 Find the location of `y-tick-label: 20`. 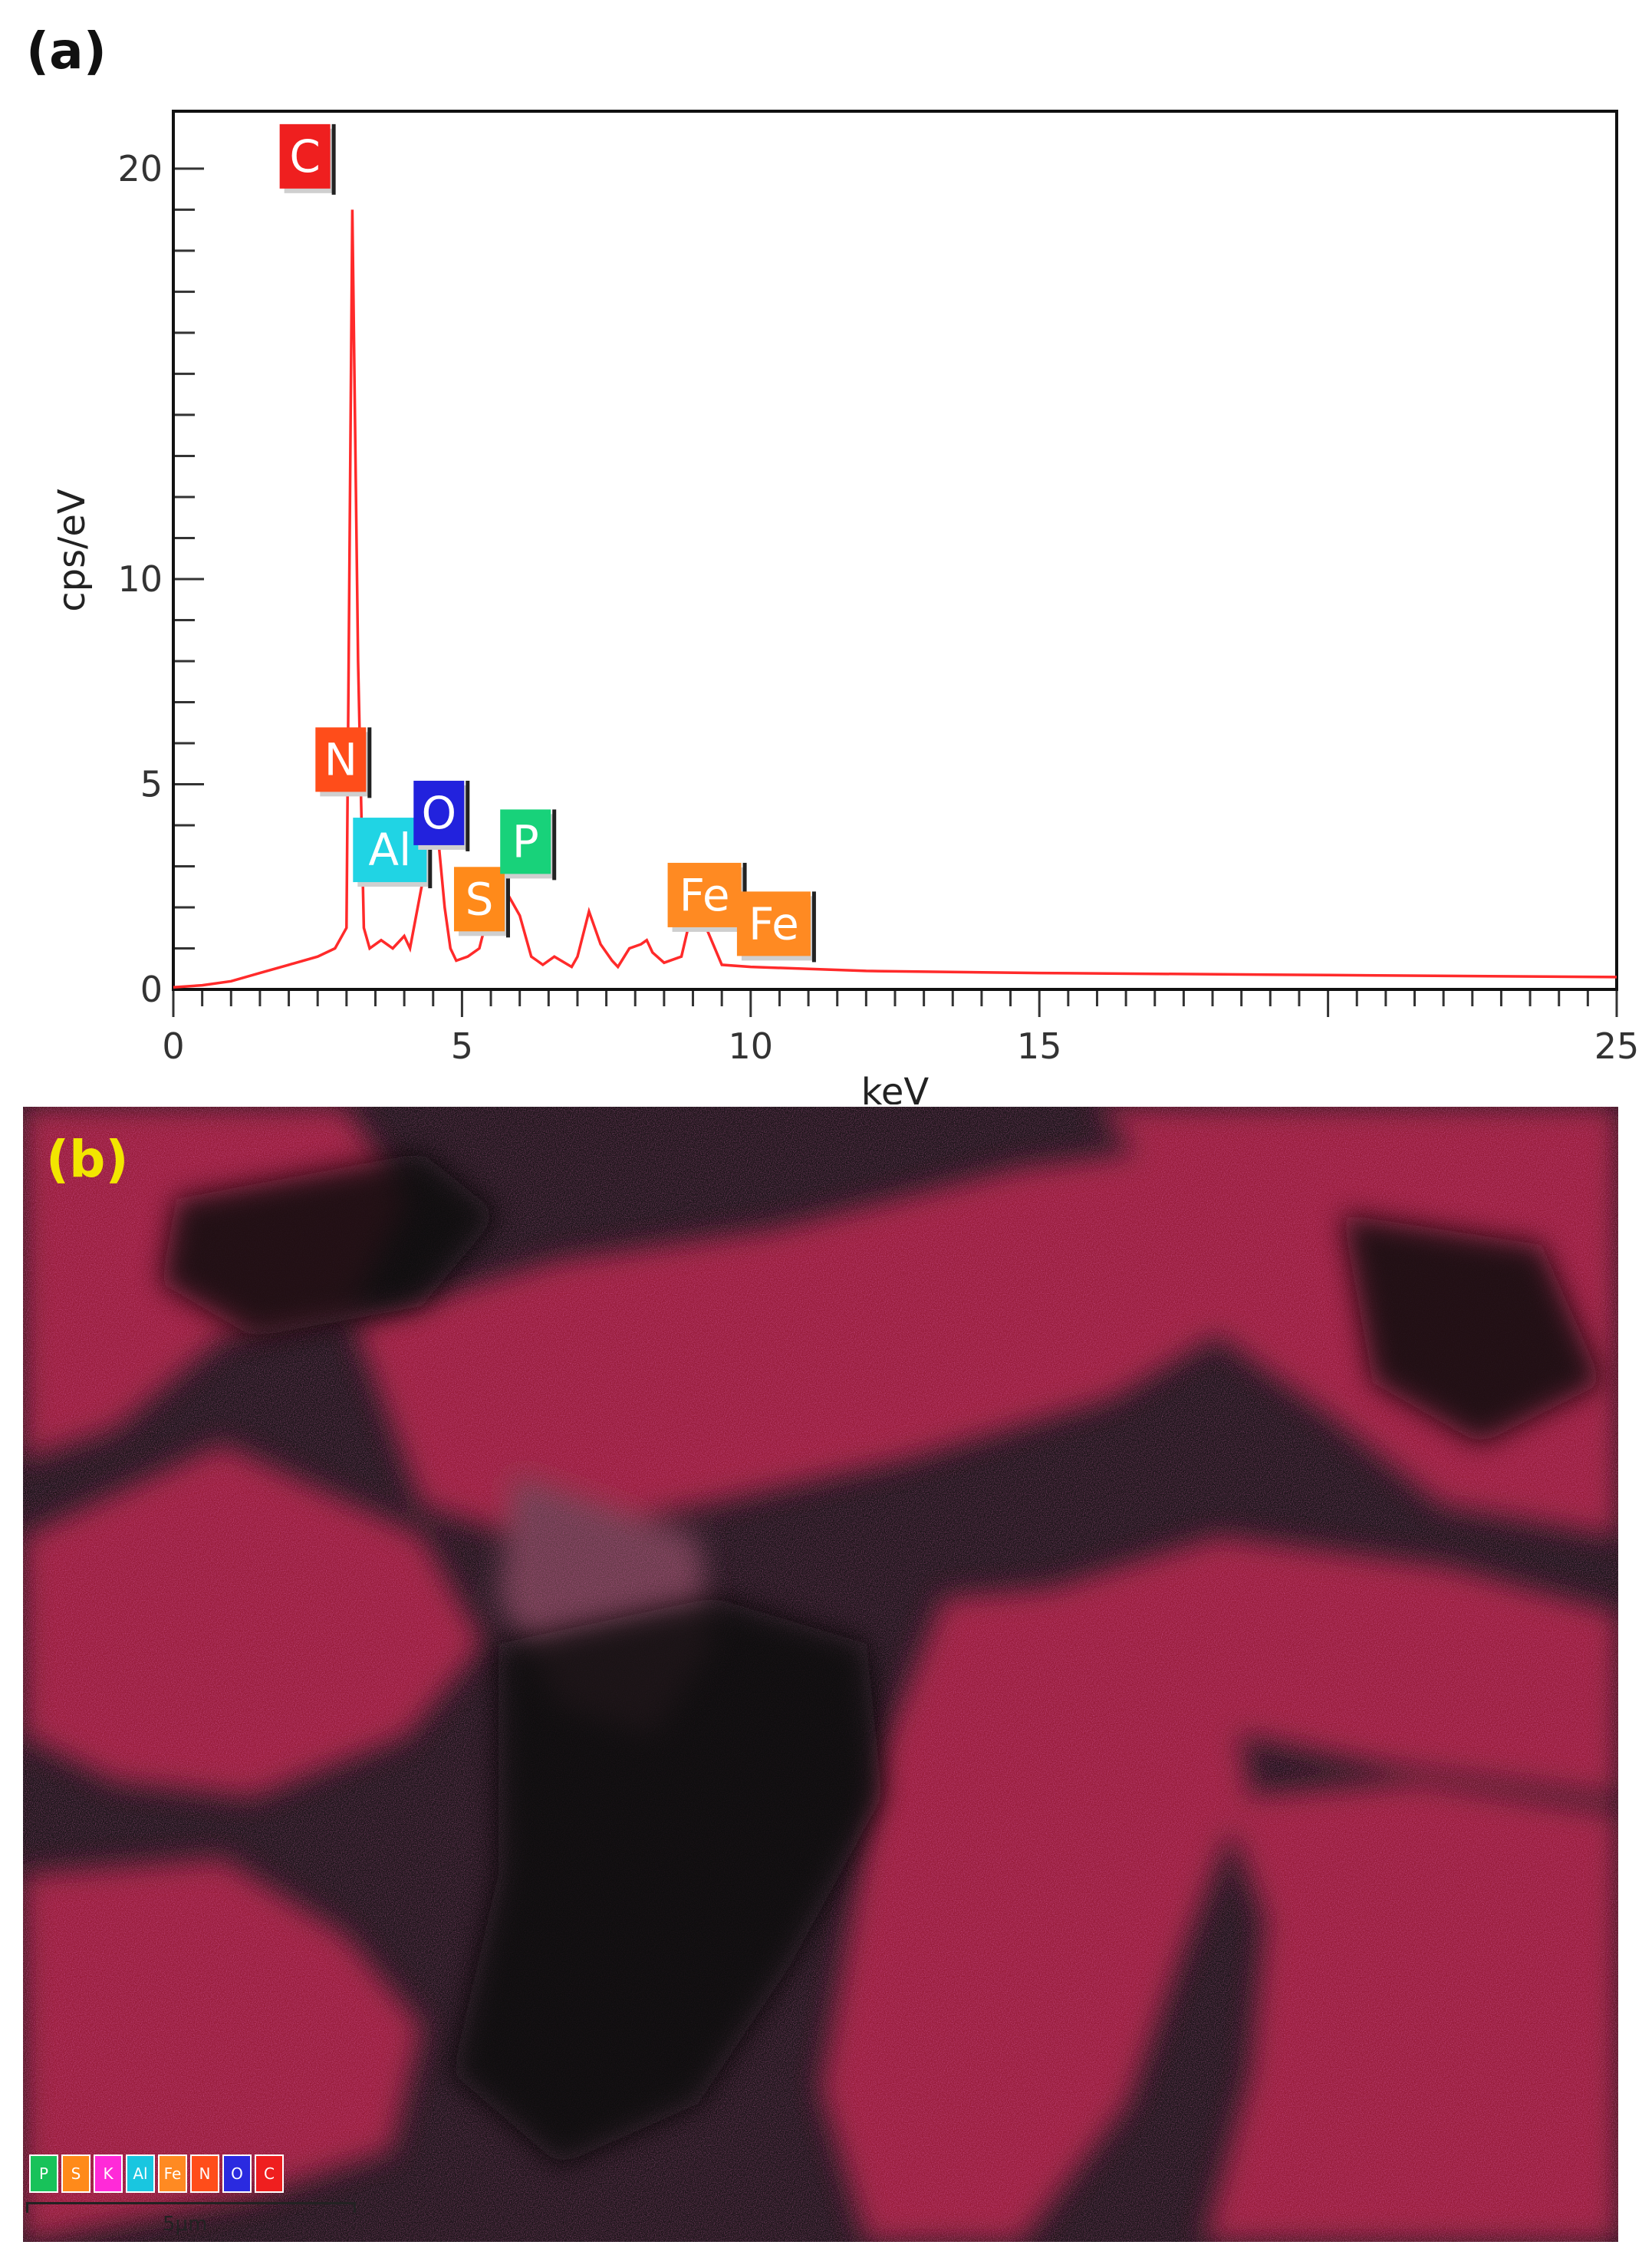

y-tick-label: 20 is located at coordinates (140, 169).